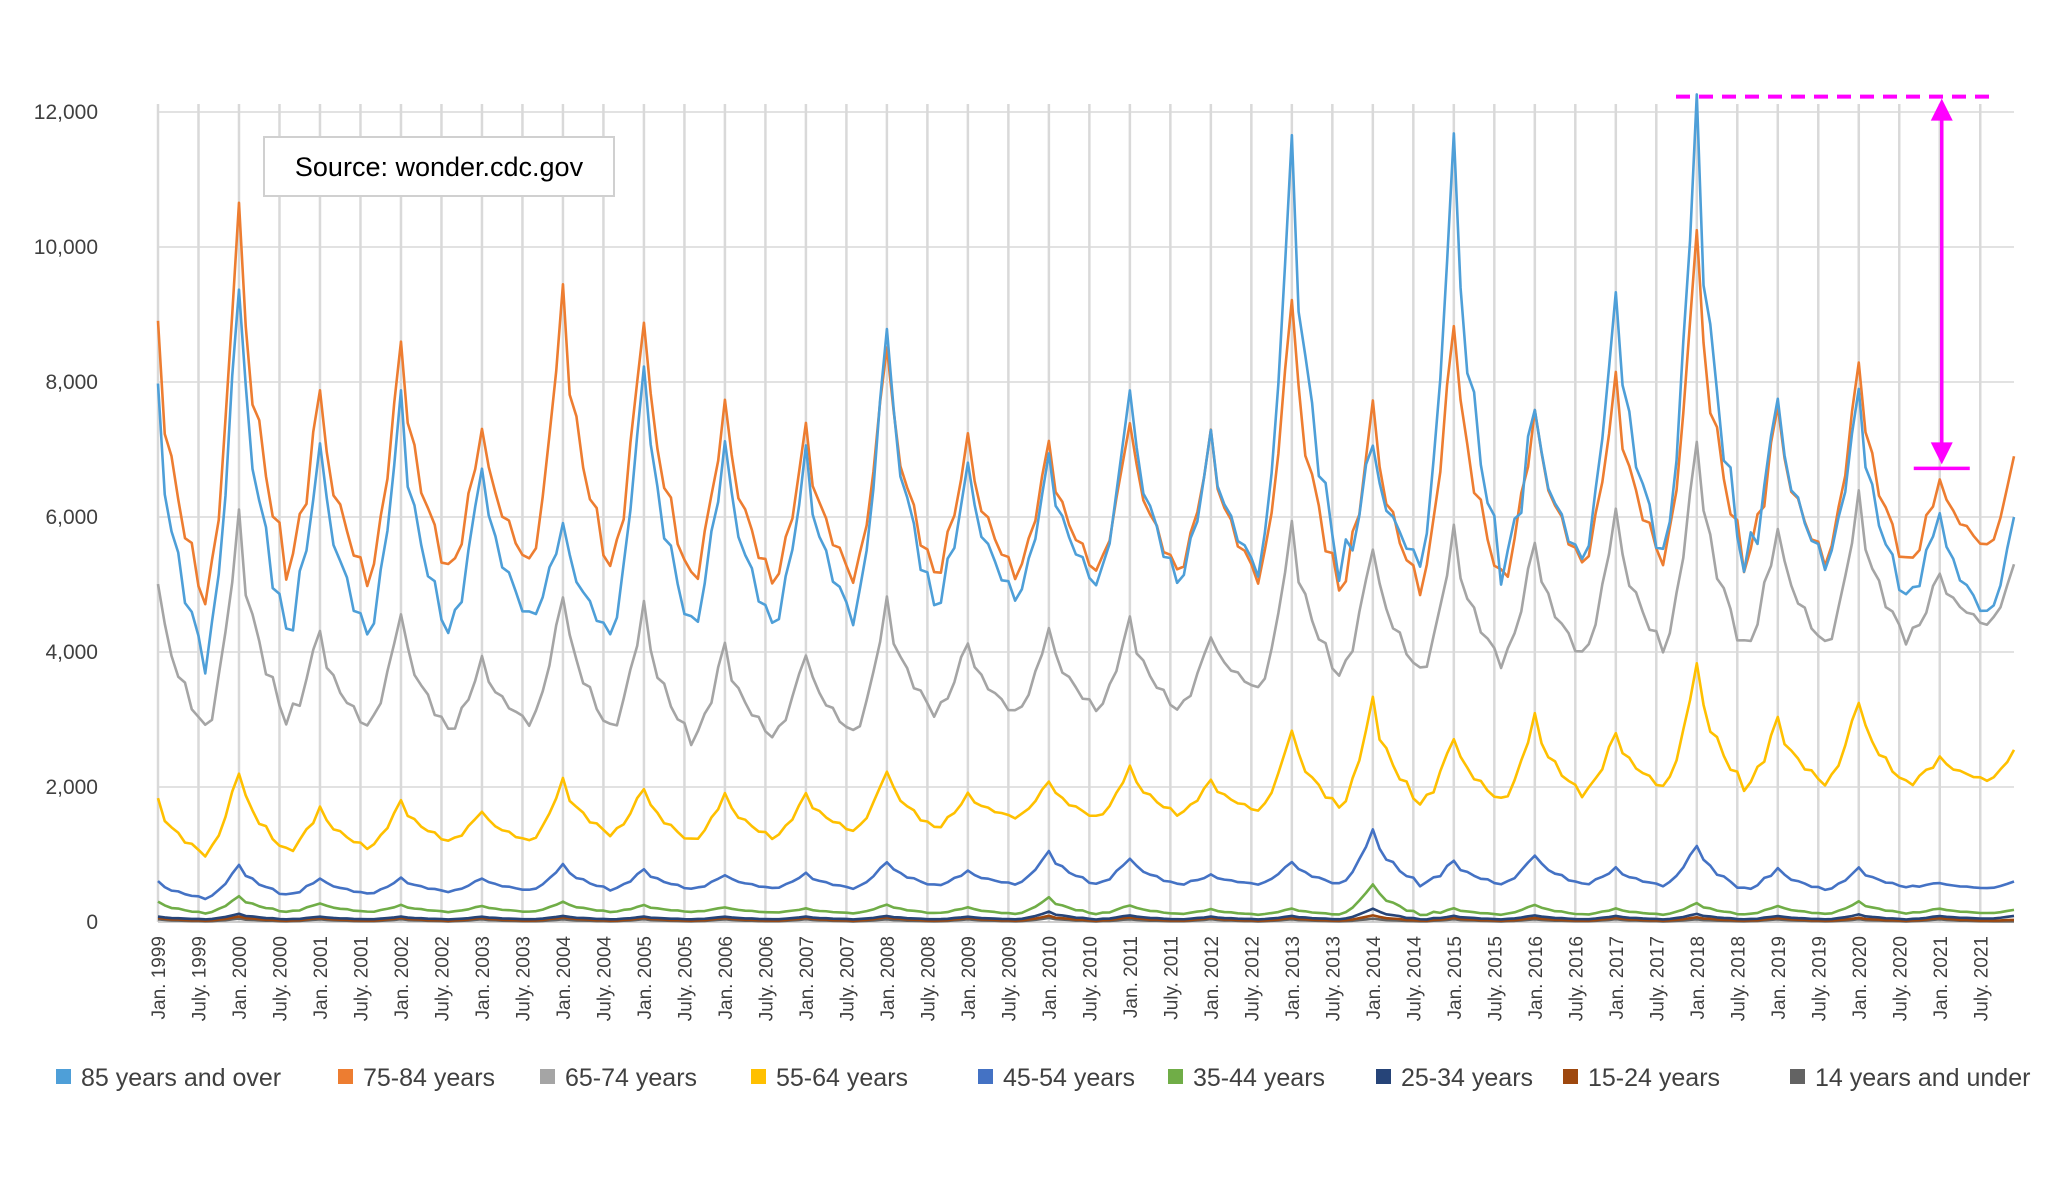  What do you see at coordinates (1414, 979) in the screenshot?
I see `x-tick-label: July. 2014` at bounding box center [1414, 979].